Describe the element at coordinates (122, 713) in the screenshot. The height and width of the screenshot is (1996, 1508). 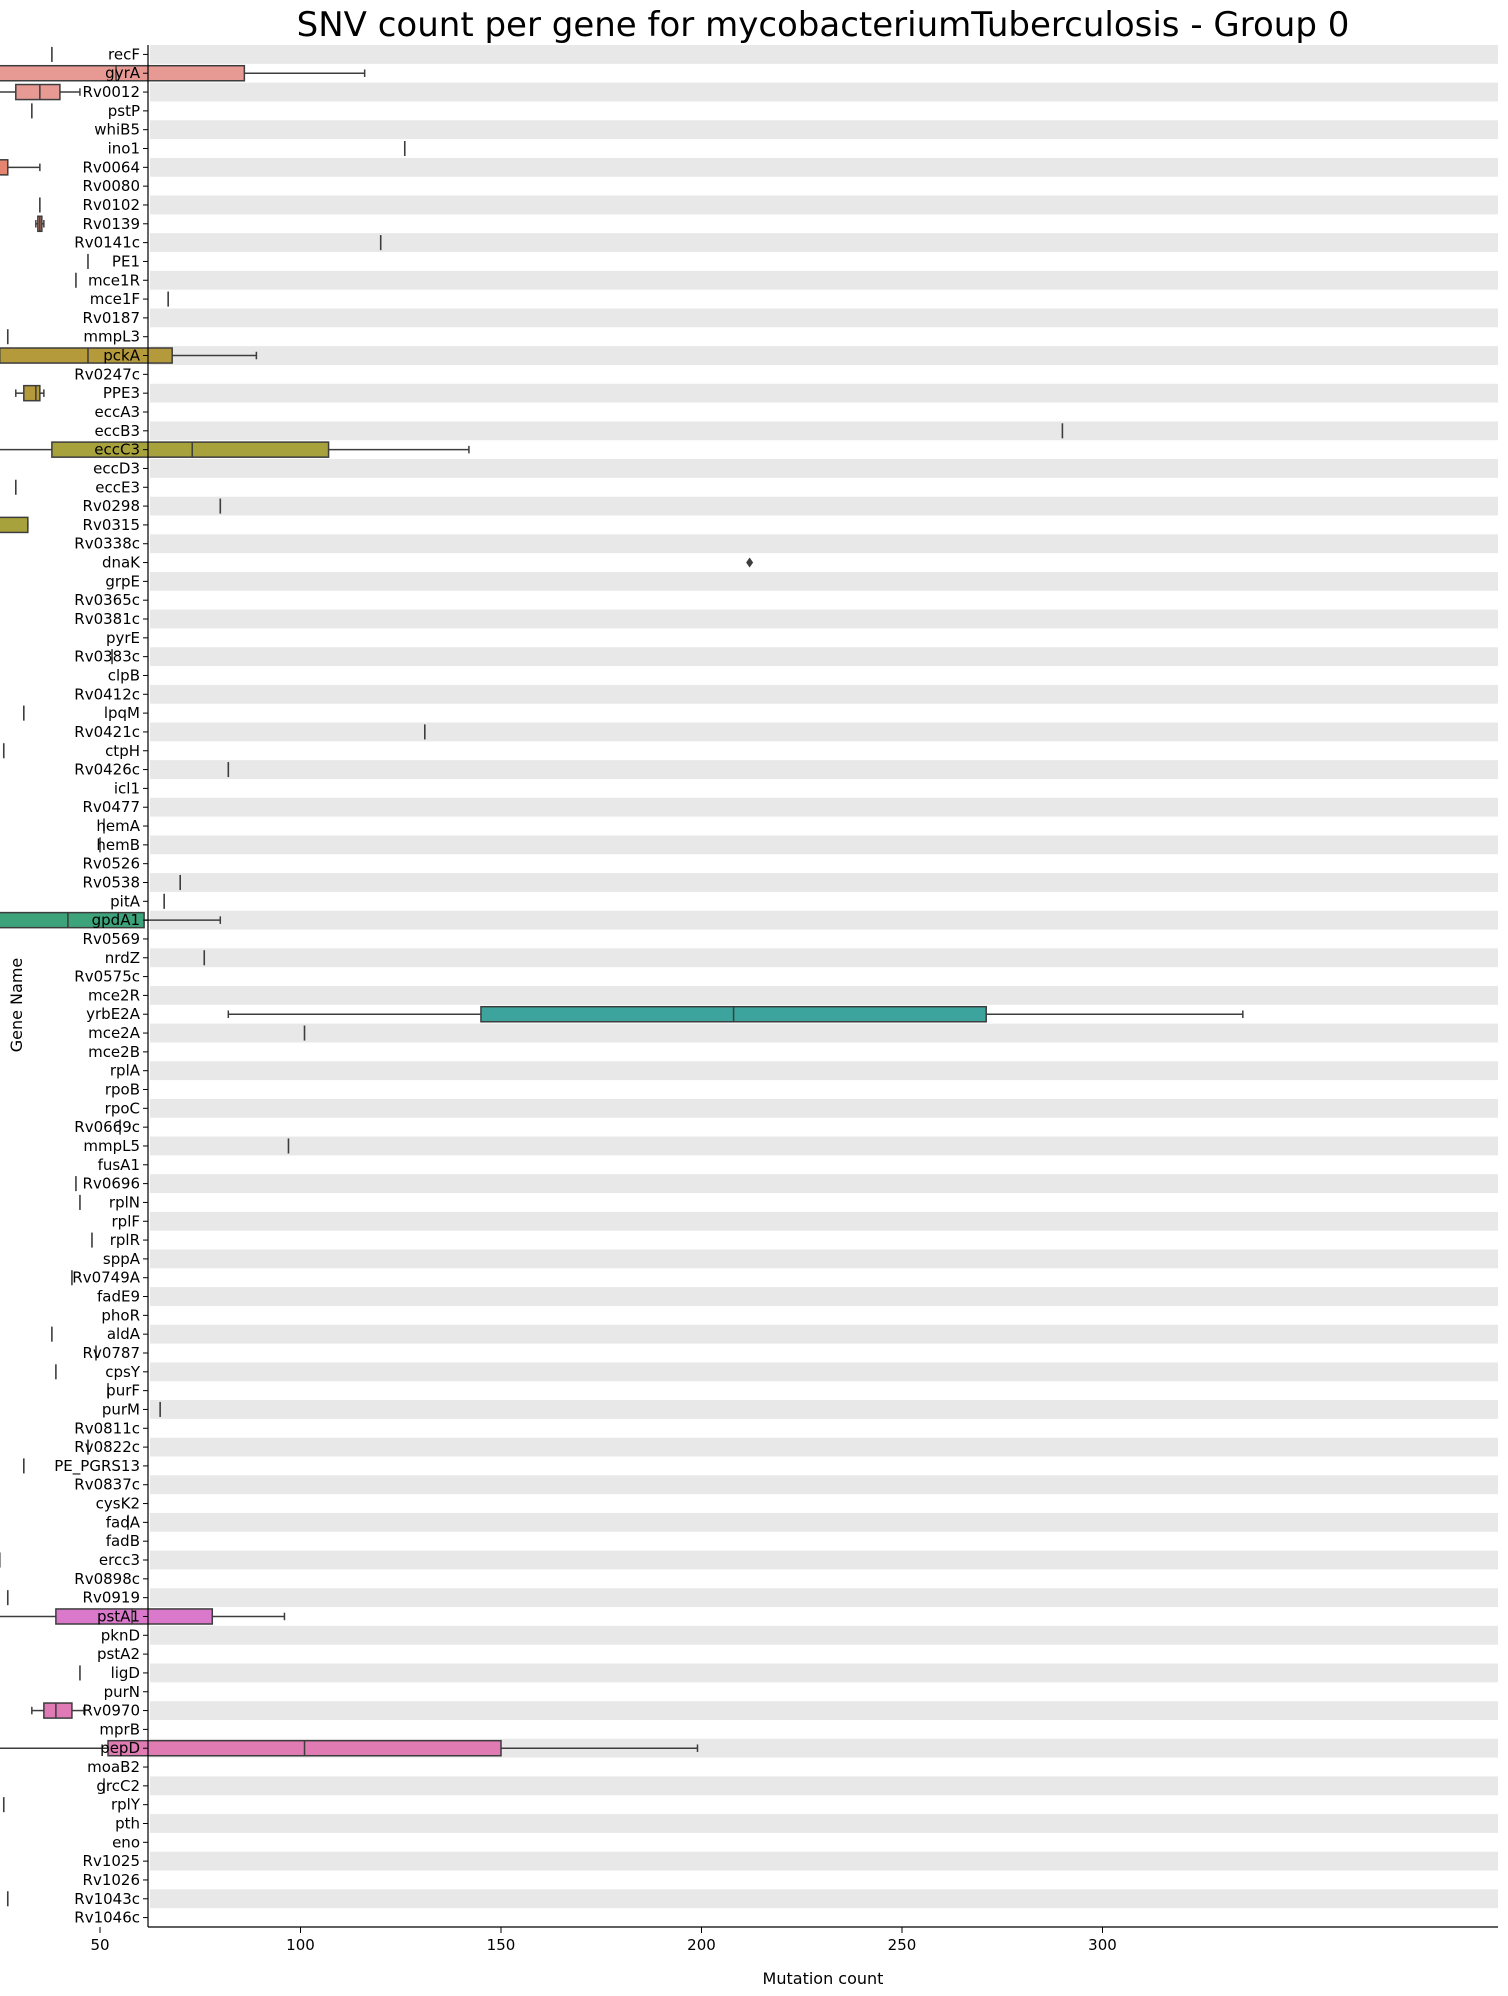
I see `y-tick-label: lpqM` at that location.